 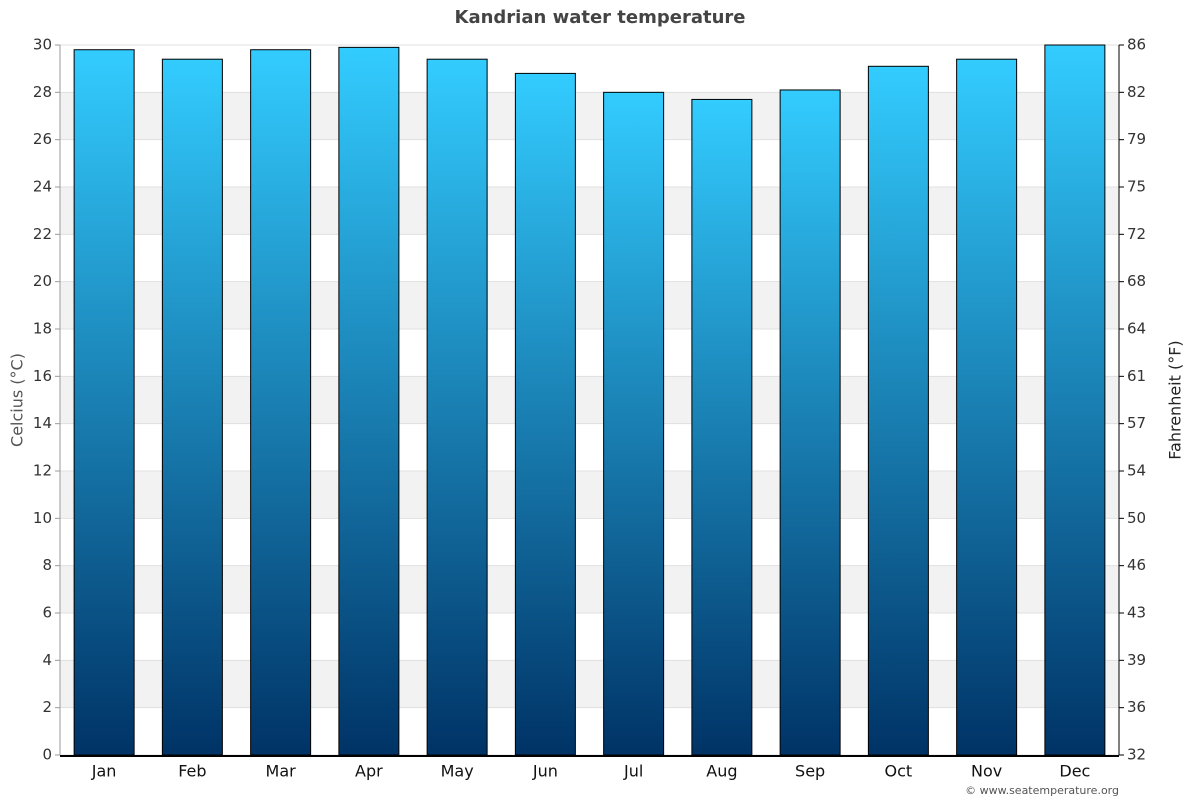 What do you see at coordinates (457, 771) in the screenshot?
I see `x-tick-label: May` at bounding box center [457, 771].